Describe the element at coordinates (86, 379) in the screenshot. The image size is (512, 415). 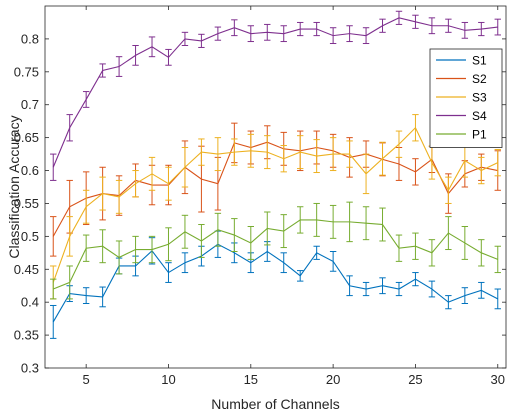
I see `x-tick-label: 5` at that location.